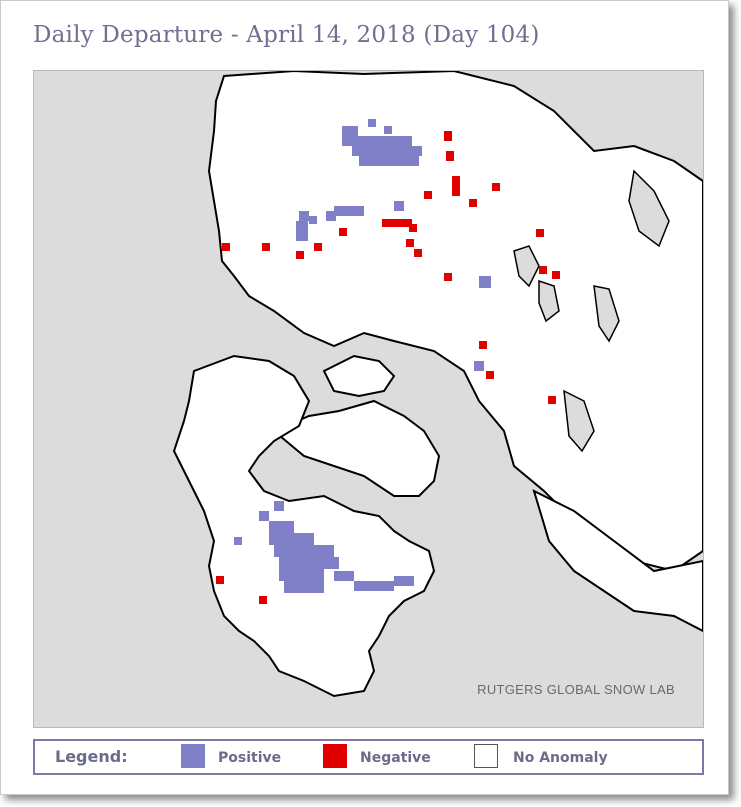  Describe the element at coordinates (91, 756) in the screenshot. I see `legend-title: Legend:` at that location.